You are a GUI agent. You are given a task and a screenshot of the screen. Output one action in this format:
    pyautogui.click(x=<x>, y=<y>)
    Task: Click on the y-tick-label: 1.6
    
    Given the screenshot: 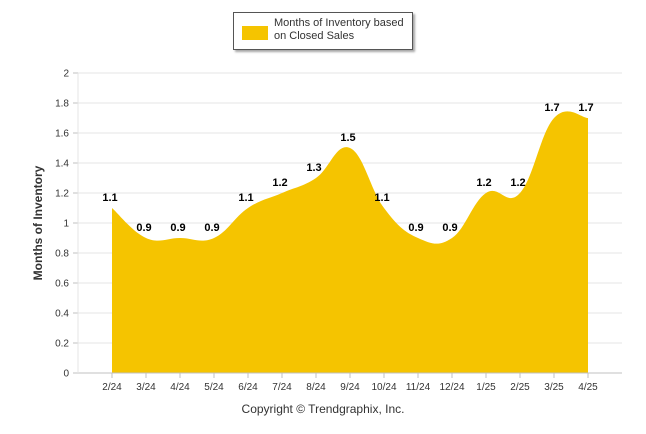 What is the action you would take?
    pyautogui.click(x=62, y=134)
    